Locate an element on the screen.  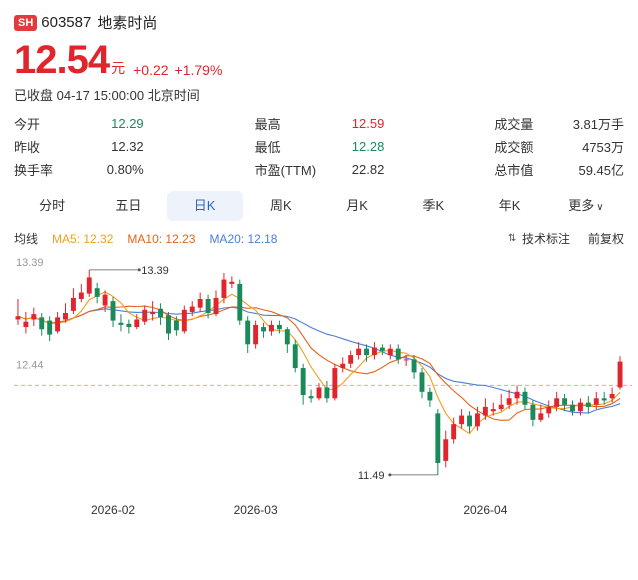
stats-row: 换手率 0.80% 市盈(TTM) 22.82 总市值 59.45亿 is located at coordinates (319, 169).